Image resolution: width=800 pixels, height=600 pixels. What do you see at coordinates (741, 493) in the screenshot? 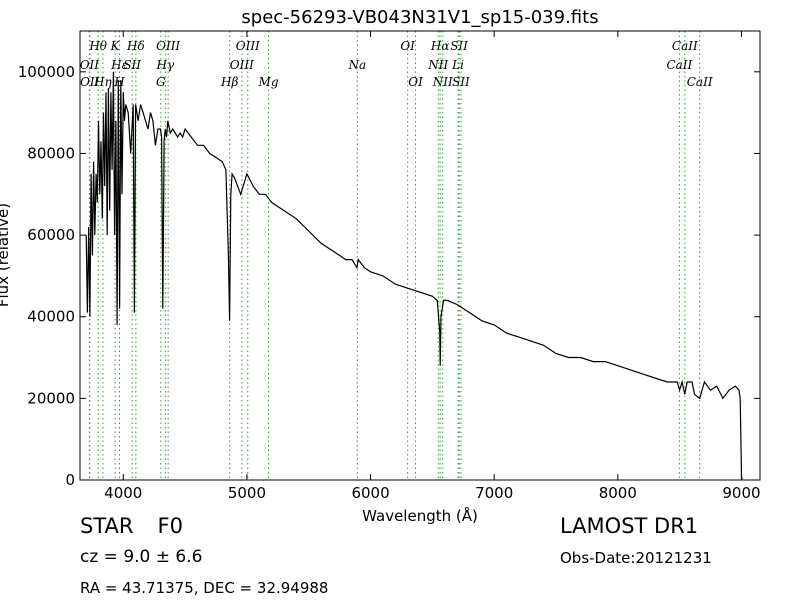
I see `x-tick-label: 9000` at bounding box center [741, 493].